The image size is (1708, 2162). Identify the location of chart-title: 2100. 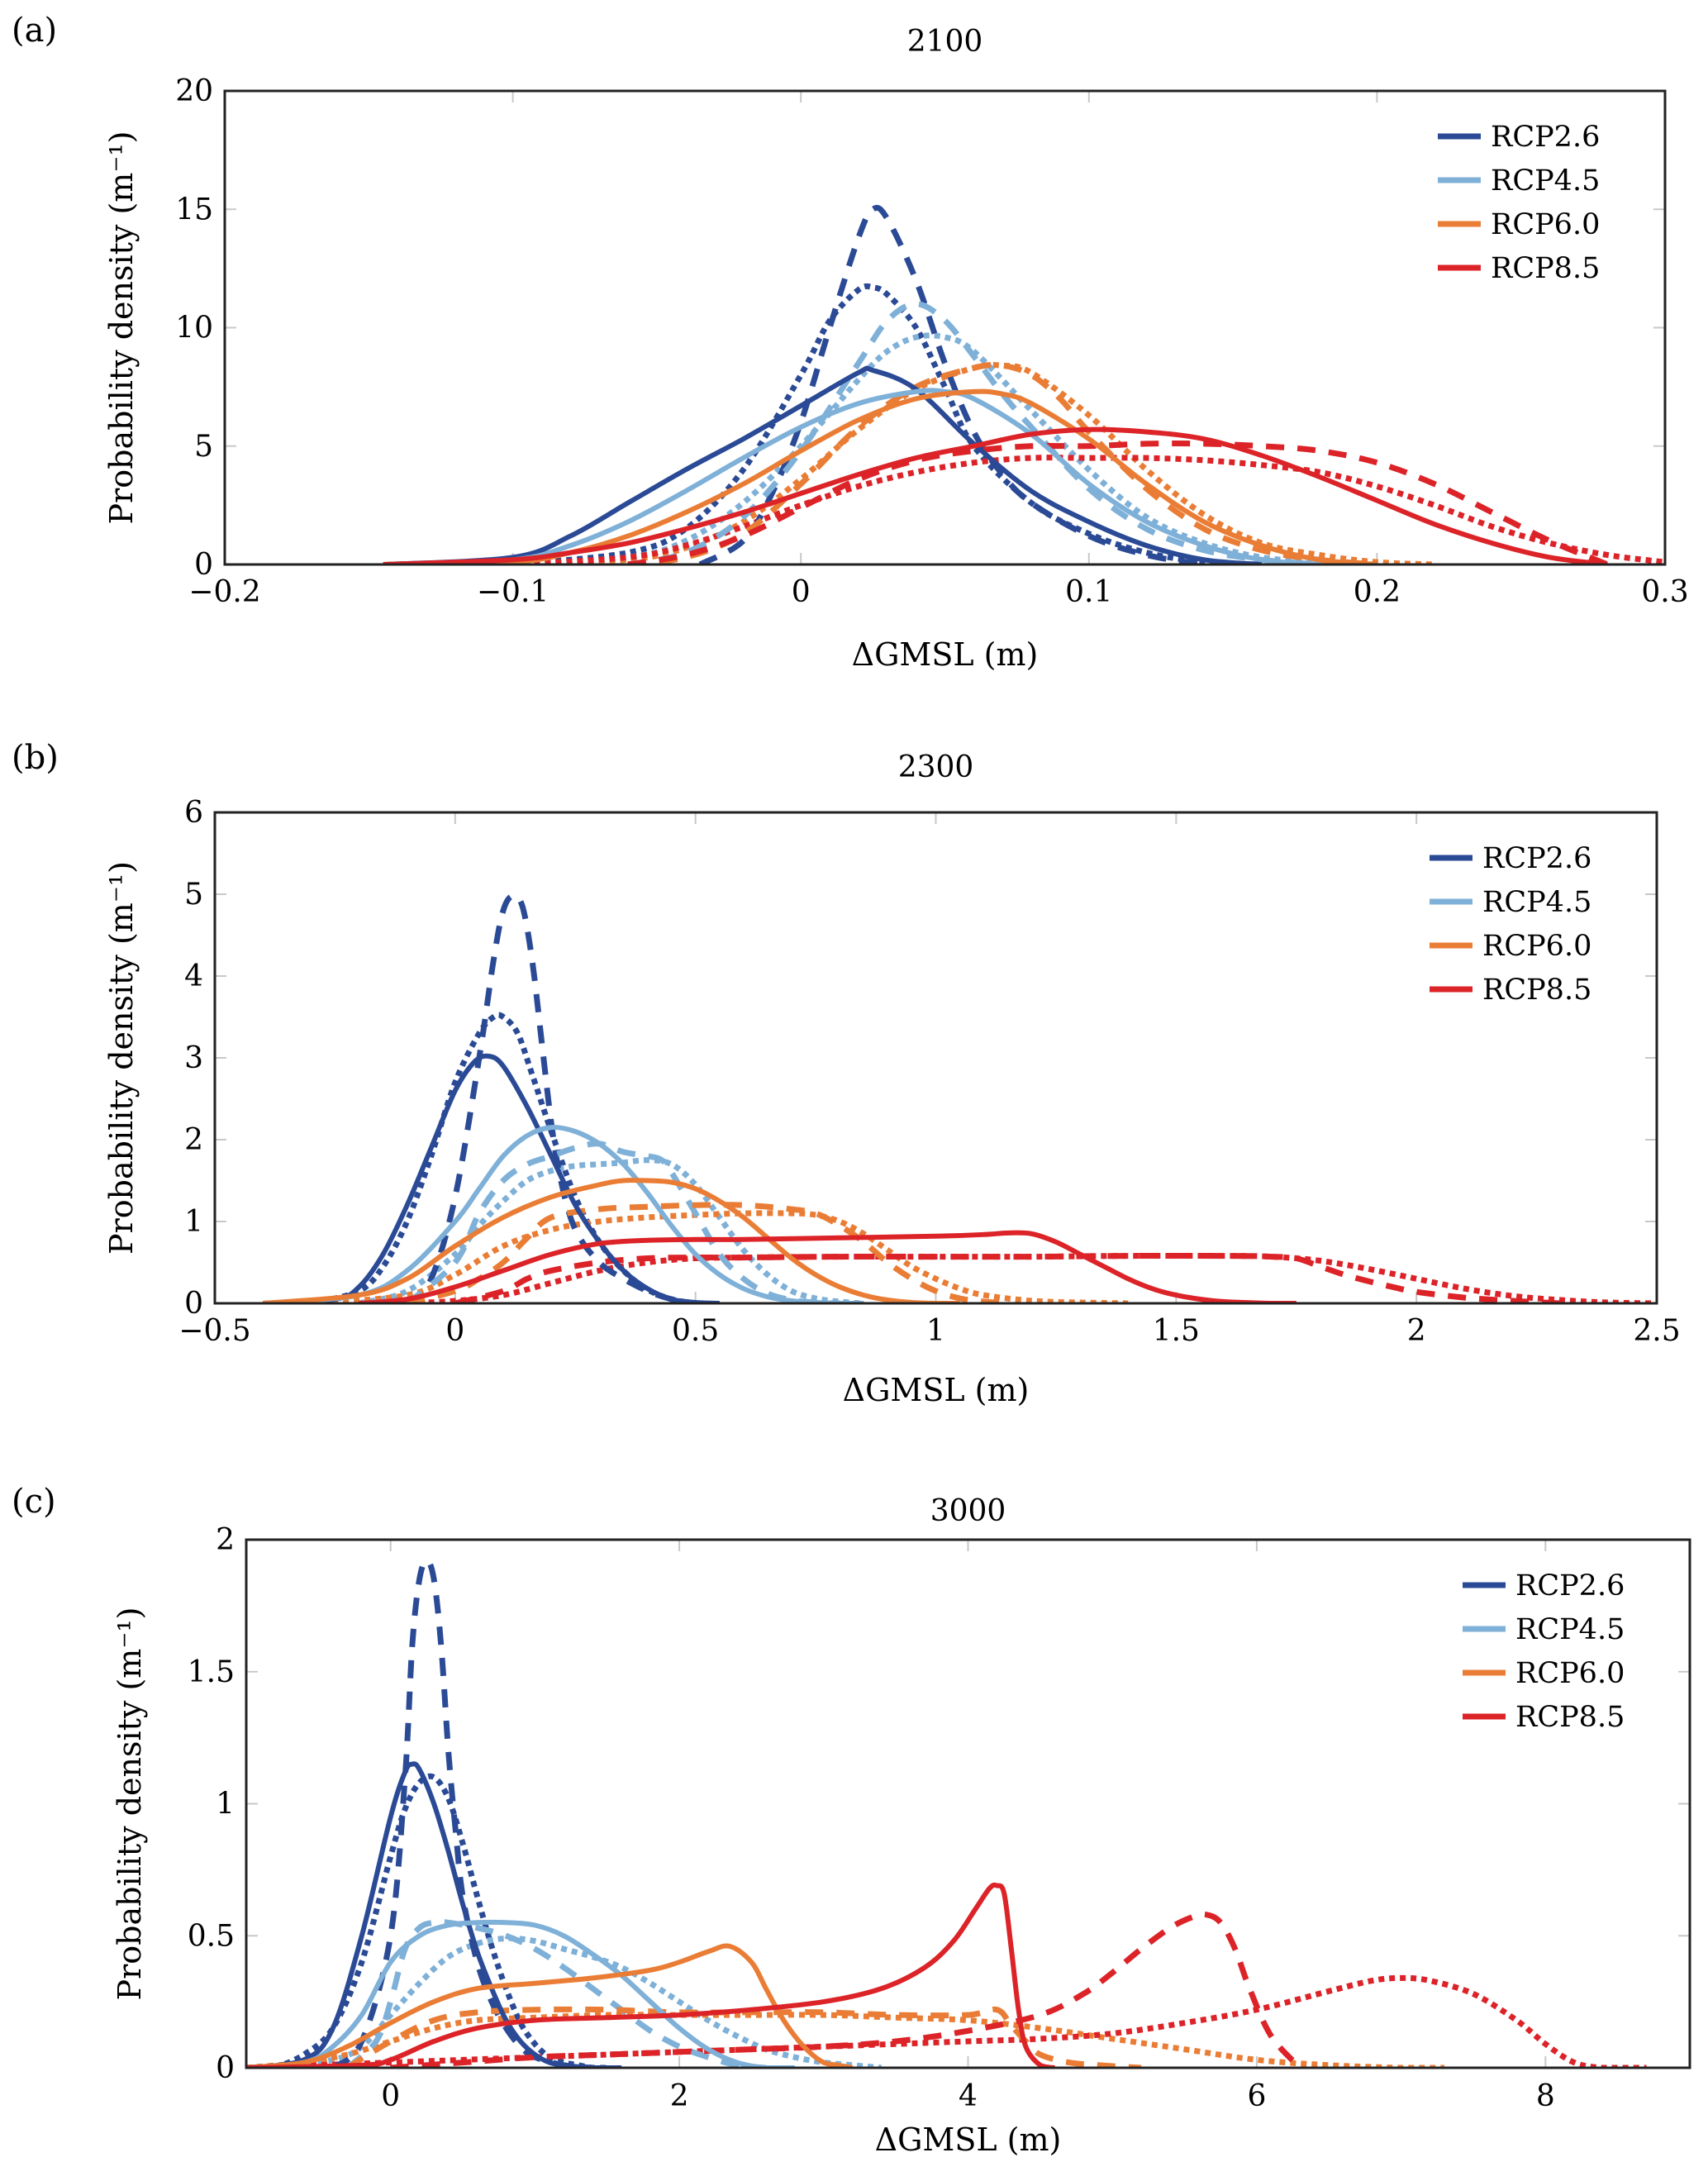
(945, 42).